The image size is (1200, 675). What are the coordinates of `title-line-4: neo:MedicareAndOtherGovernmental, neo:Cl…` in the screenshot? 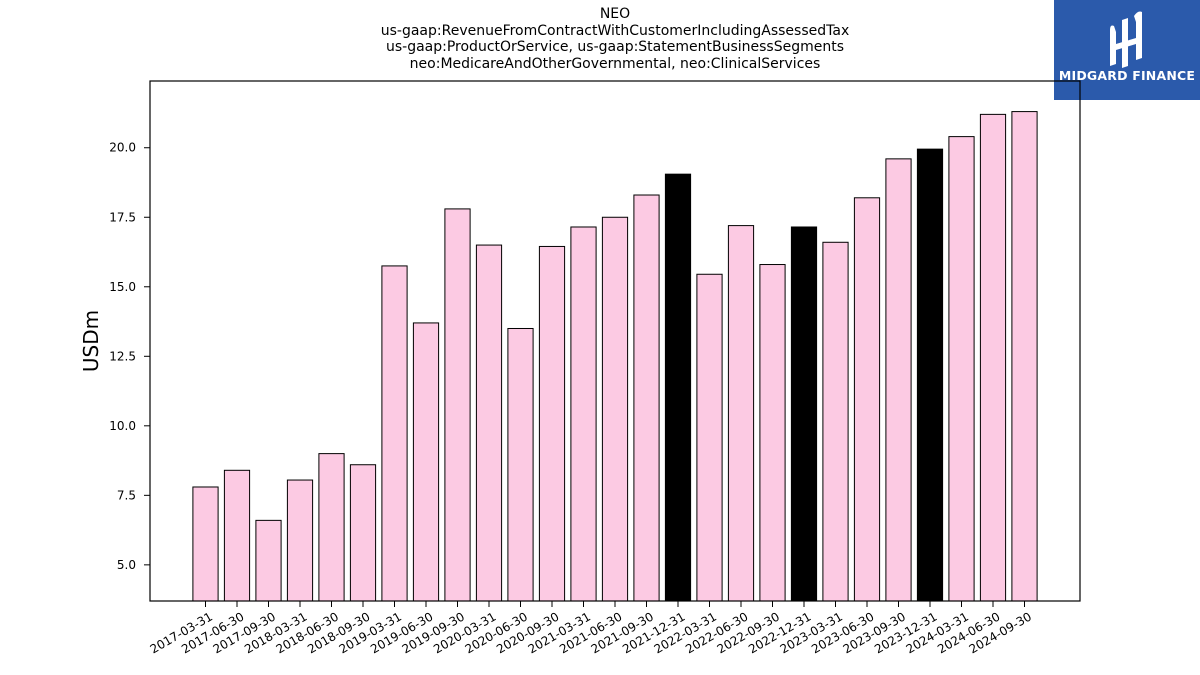 It's located at (615, 63).